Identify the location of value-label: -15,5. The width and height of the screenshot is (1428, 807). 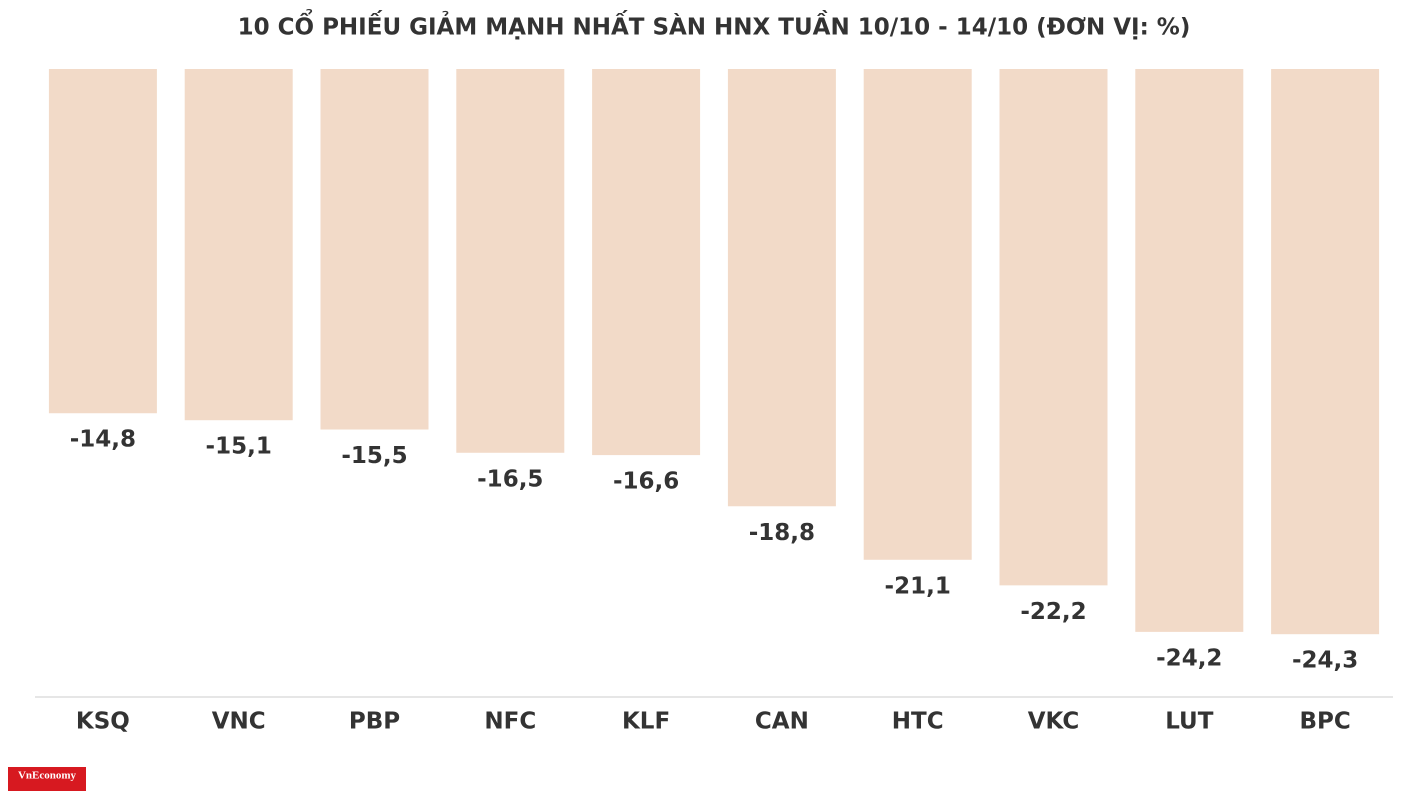
(374, 456).